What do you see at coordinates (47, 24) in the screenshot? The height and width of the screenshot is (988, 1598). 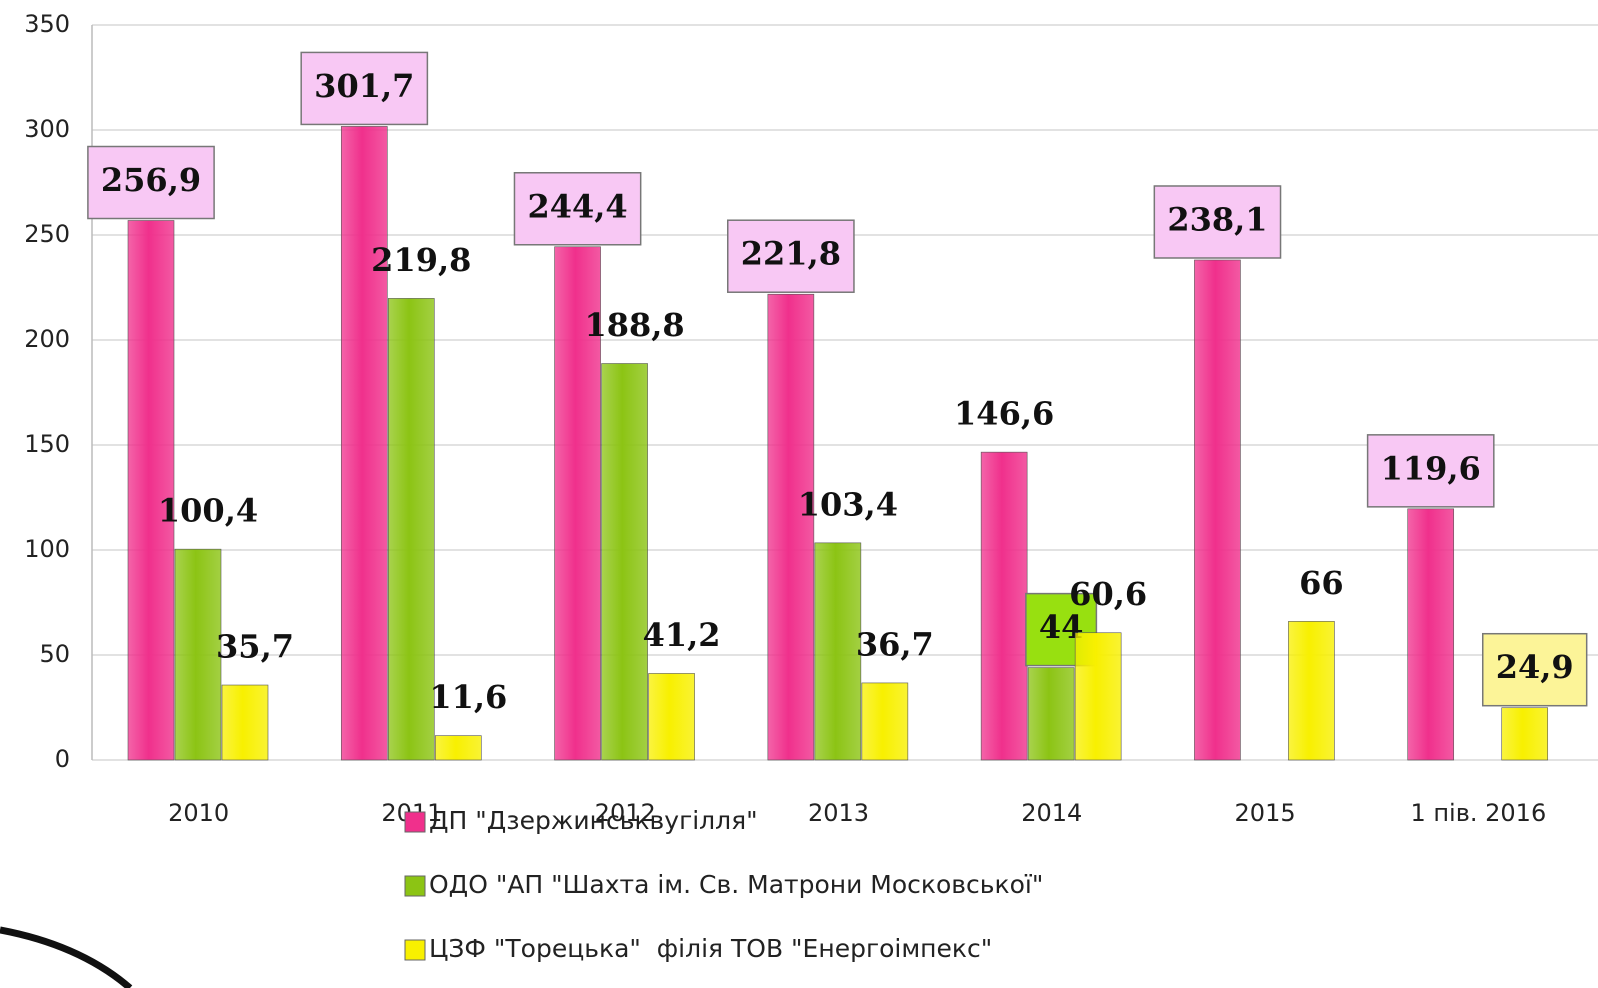 I see `y-tick-label: 350` at bounding box center [47, 24].